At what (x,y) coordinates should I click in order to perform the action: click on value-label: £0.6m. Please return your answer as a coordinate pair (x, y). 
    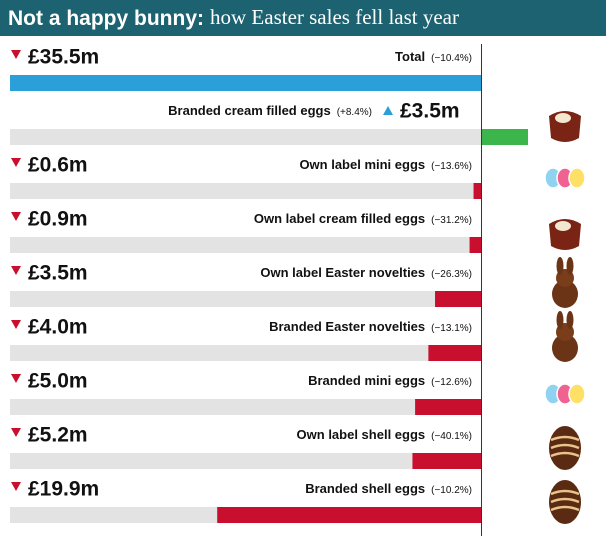
    Looking at the image, I should click on (58, 165).